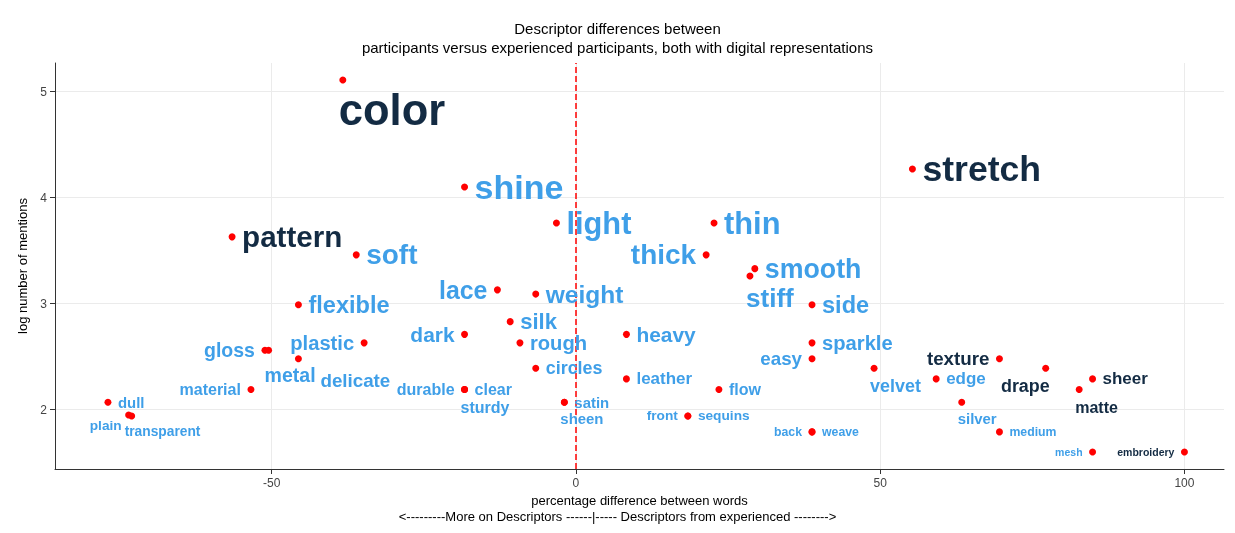 Image resolution: width=1235 pixels, height=533 pixels. I want to click on x-tick-label: 100, so click(1184, 483).